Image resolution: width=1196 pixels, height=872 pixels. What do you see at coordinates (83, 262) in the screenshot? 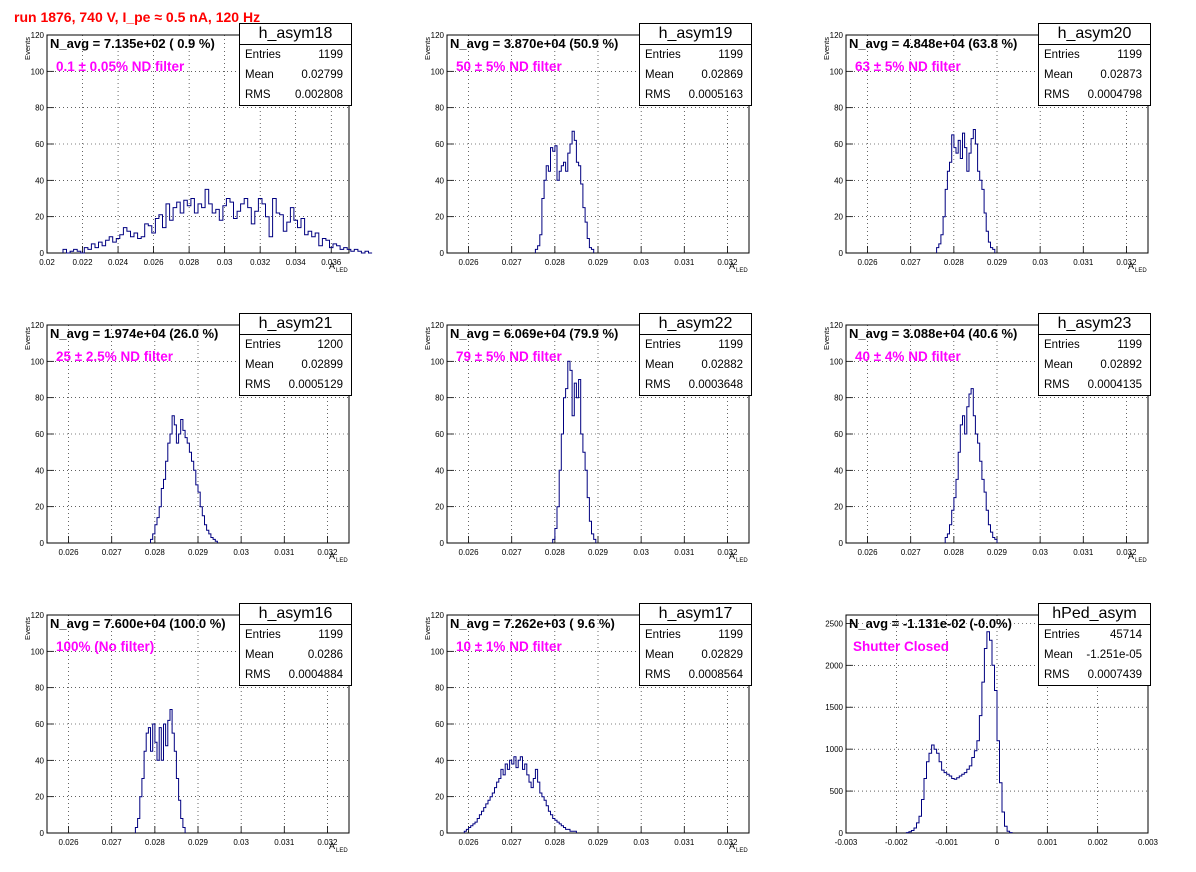
I see `x-tick-label: 0.022` at bounding box center [83, 262].